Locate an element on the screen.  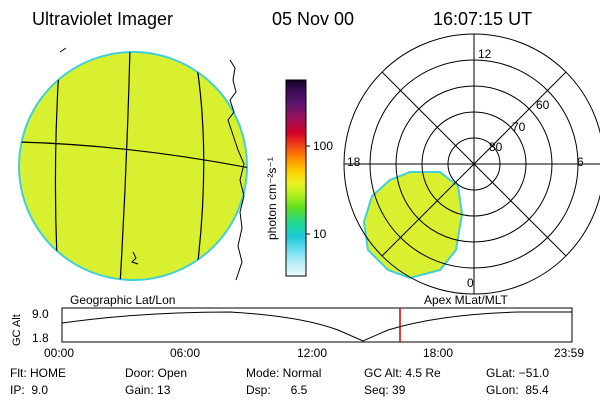
colorbar-tick-label-10: 10 is located at coordinates (320, 234).